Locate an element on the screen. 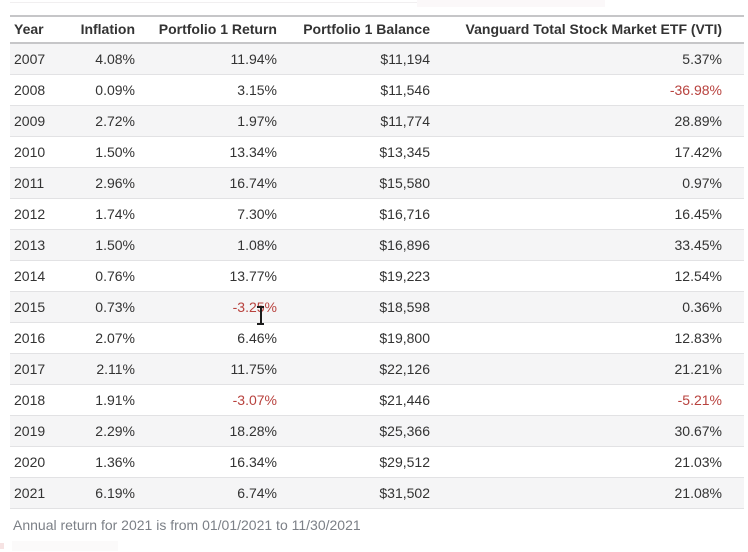 The width and height of the screenshot is (748, 552). cell-vti-return: 21.03% is located at coordinates (589, 462).